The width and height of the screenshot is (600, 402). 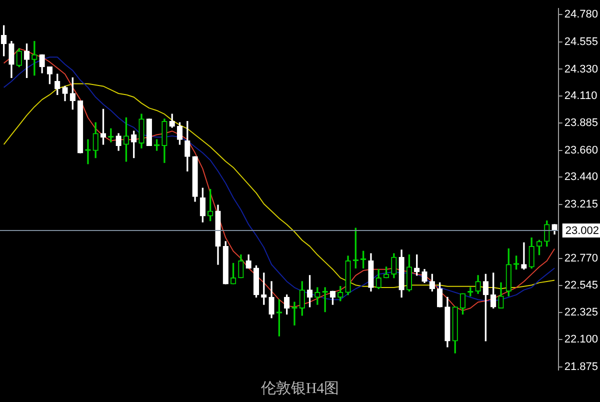 I want to click on y-tick-label: 23.660, so click(x=581, y=150).